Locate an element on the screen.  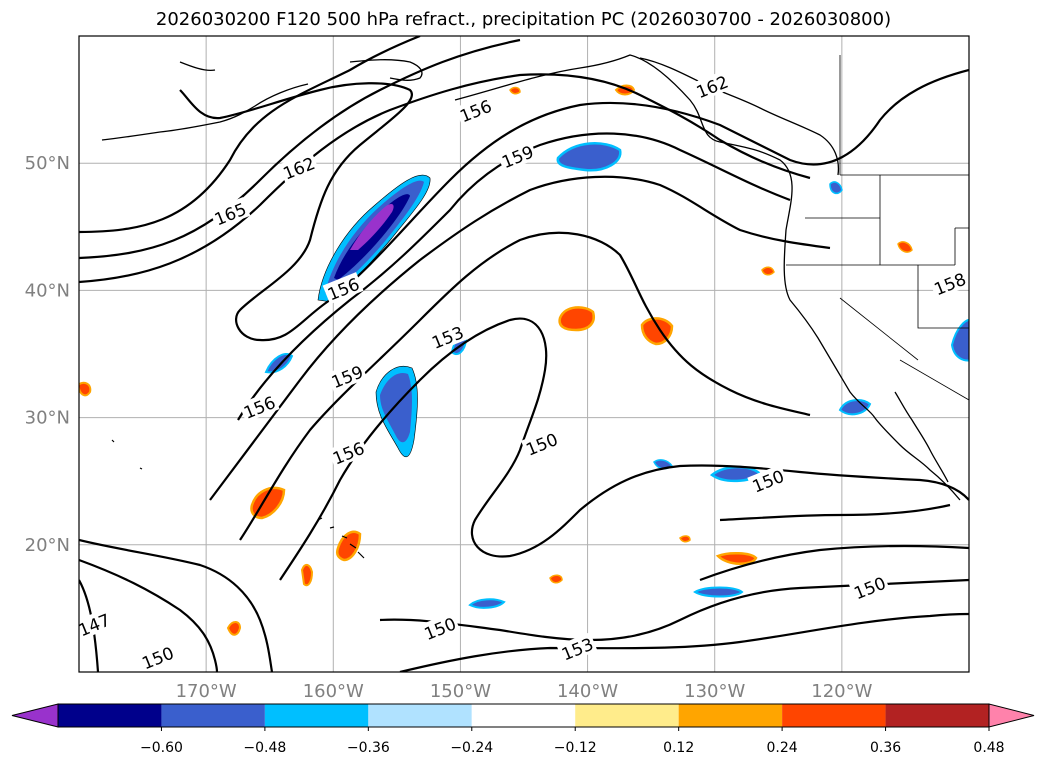
lat-tick-label: 40°N is located at coordinates (47, 290).